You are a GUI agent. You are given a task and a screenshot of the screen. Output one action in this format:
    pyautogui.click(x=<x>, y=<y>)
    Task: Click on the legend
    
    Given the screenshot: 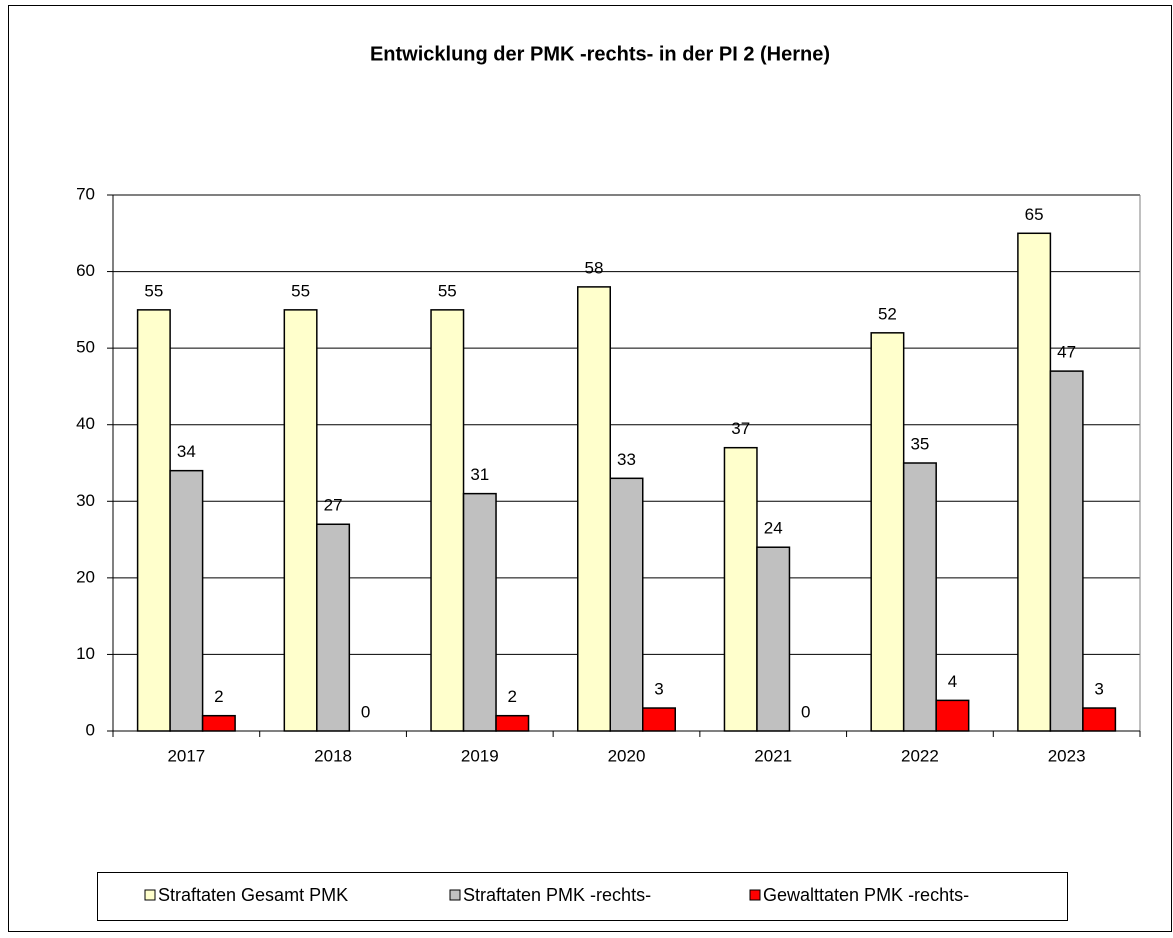 What is the action you would take?
    pyautogui.click(x=582, y=896)
    